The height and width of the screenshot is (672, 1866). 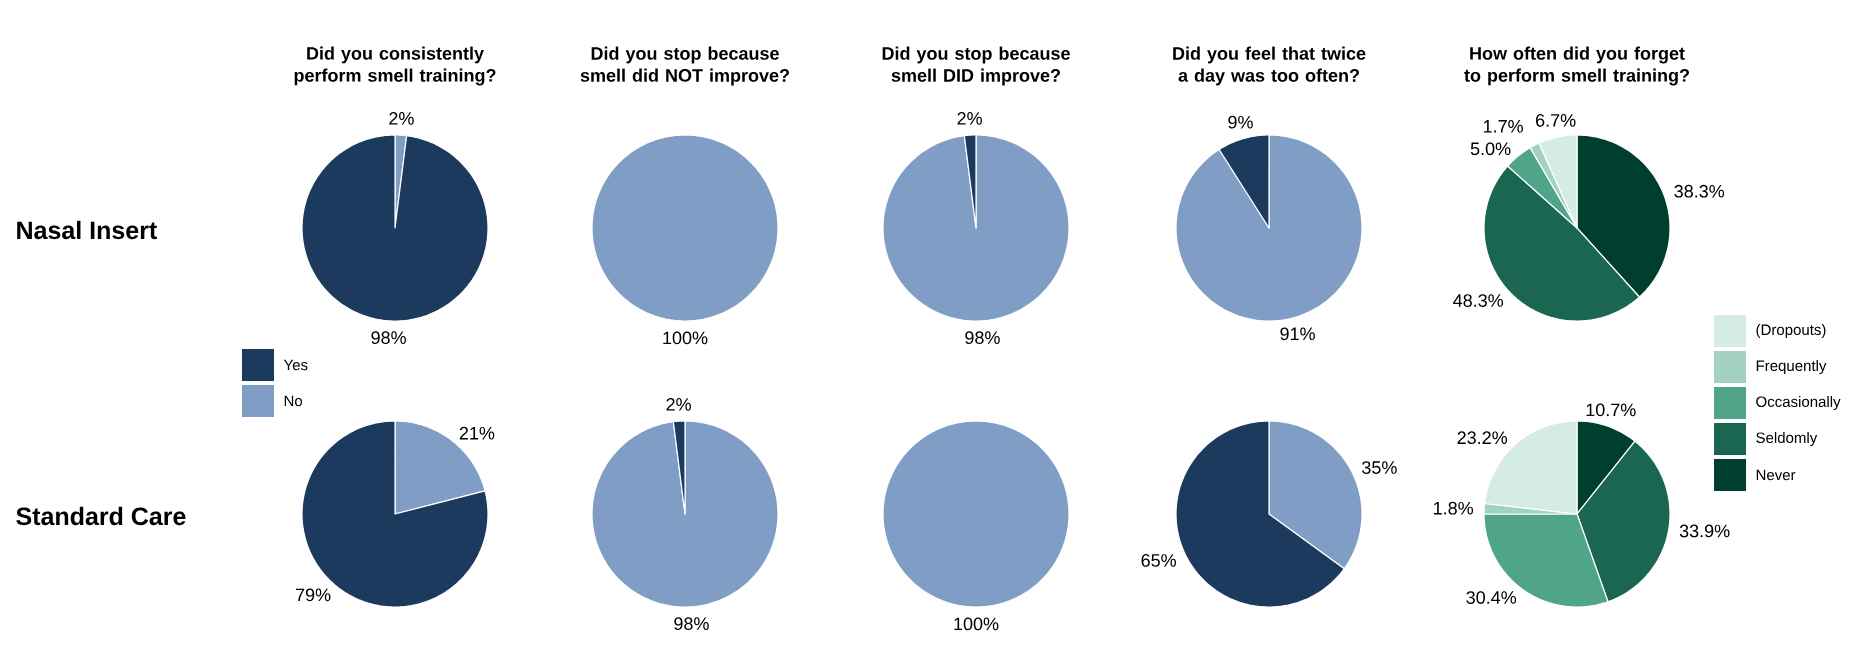 I want to click on data-label: 91%, so click(x=1297, y=334).